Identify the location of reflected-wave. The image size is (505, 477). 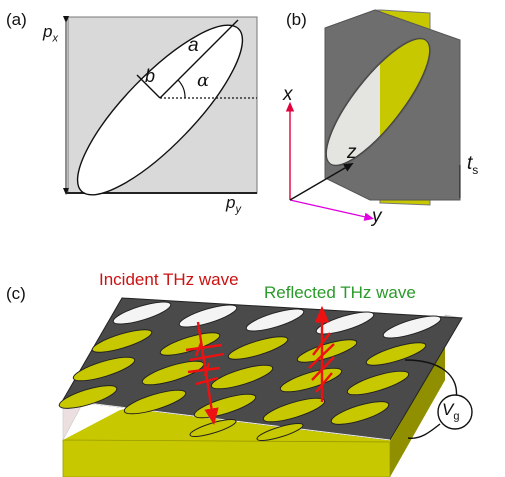
(321, 353).